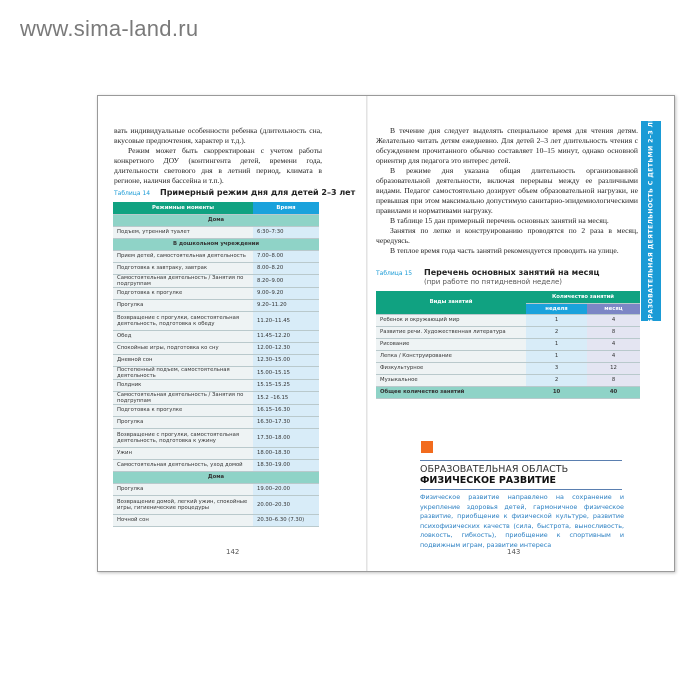 Image resolution: width=700 pixels, height=700 pixels. What do you see at coordinates (514, 552) in the screenshot?
I see `page-number: 143` at bounding box center [514, 552].